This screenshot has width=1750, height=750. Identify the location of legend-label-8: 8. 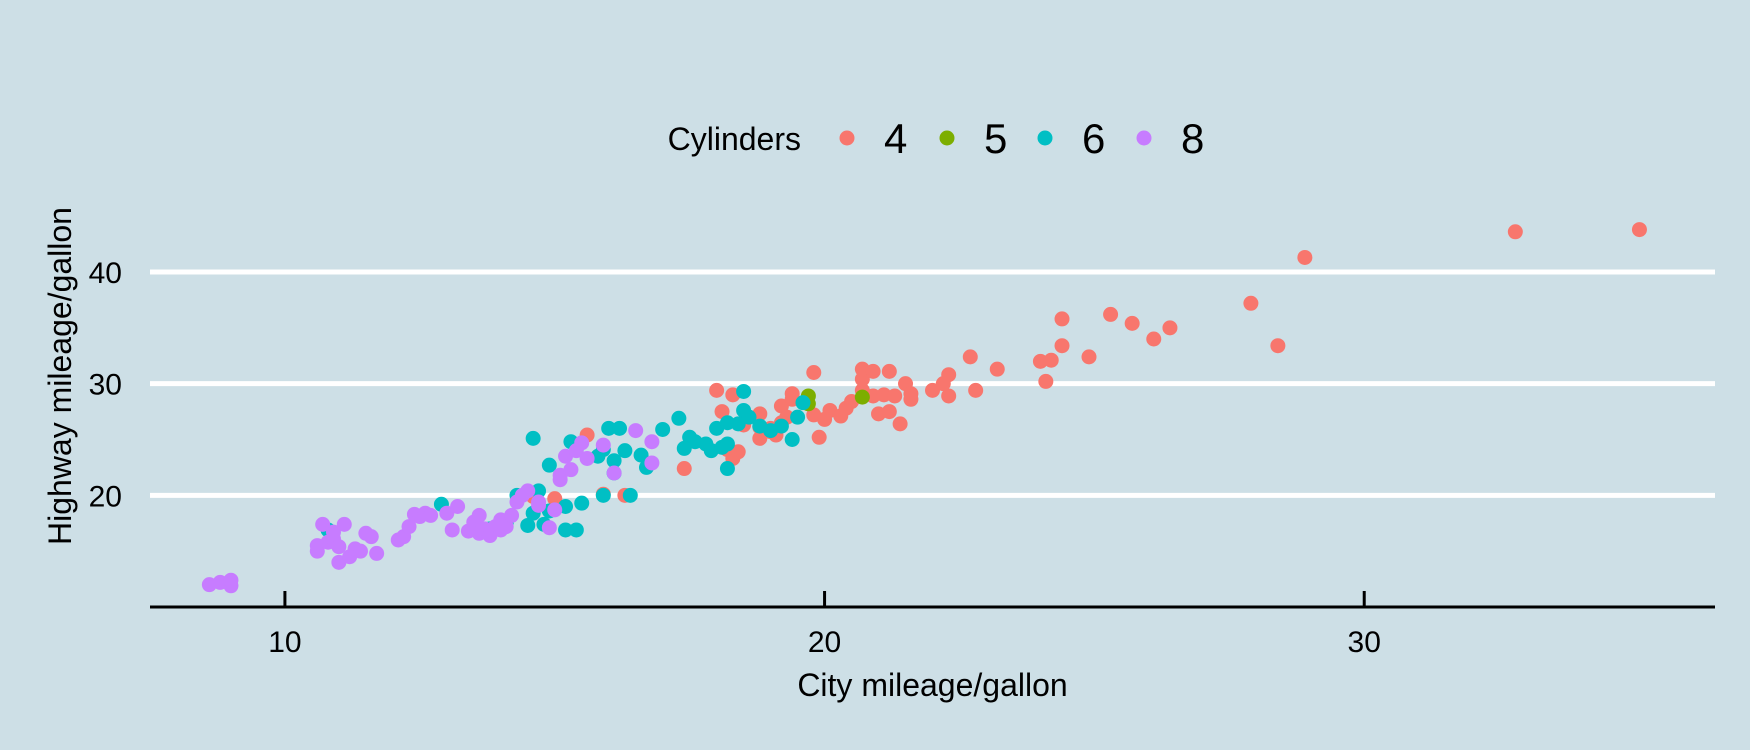
(1192, 138).